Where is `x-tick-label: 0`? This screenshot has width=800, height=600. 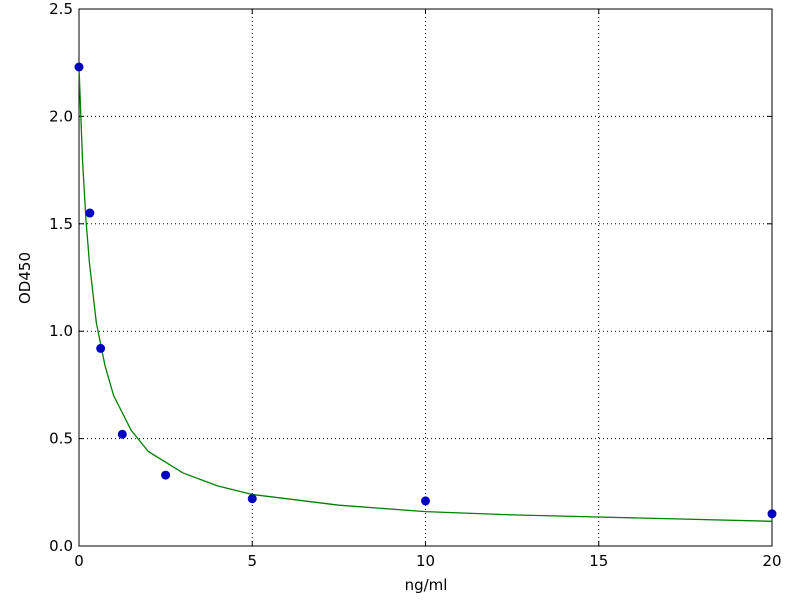 x-tick-label: 0 is located at coordinates (79, 561).